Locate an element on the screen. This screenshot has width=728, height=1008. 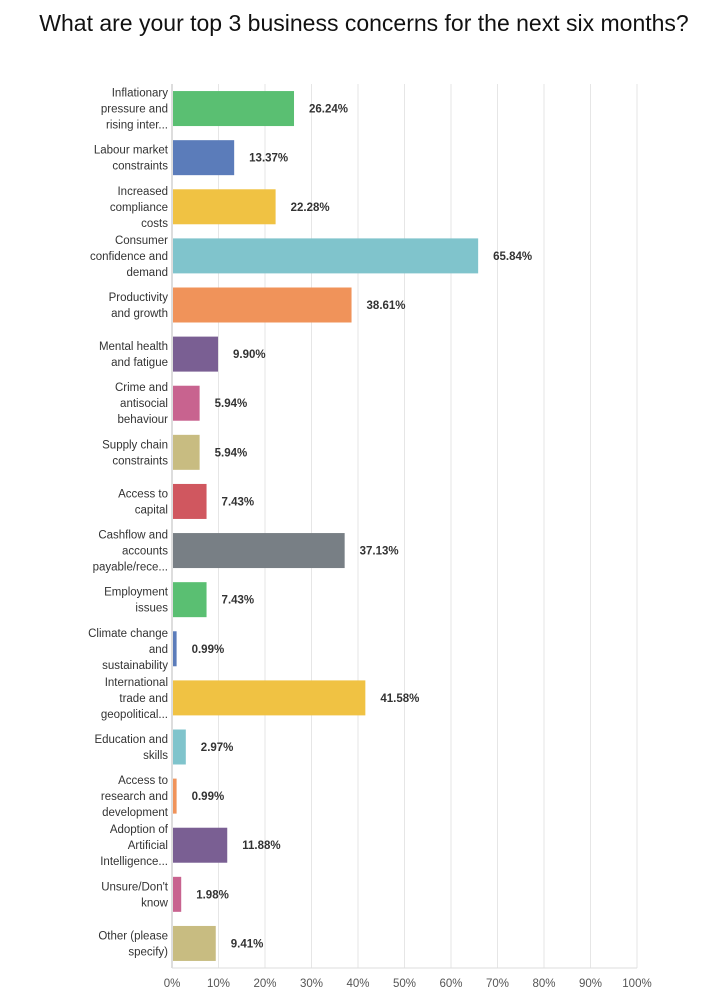
x-tick-label: 0% is located at coordinates (172, 984).